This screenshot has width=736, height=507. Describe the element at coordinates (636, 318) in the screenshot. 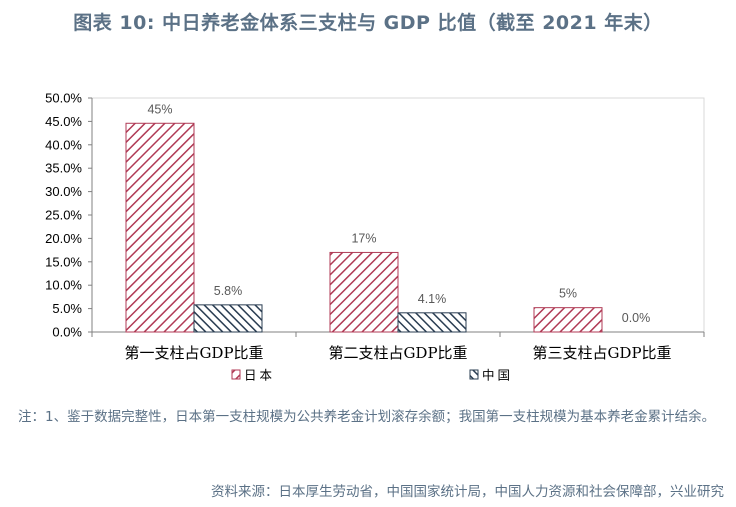

I see `data-label: 0.0%` at that location.